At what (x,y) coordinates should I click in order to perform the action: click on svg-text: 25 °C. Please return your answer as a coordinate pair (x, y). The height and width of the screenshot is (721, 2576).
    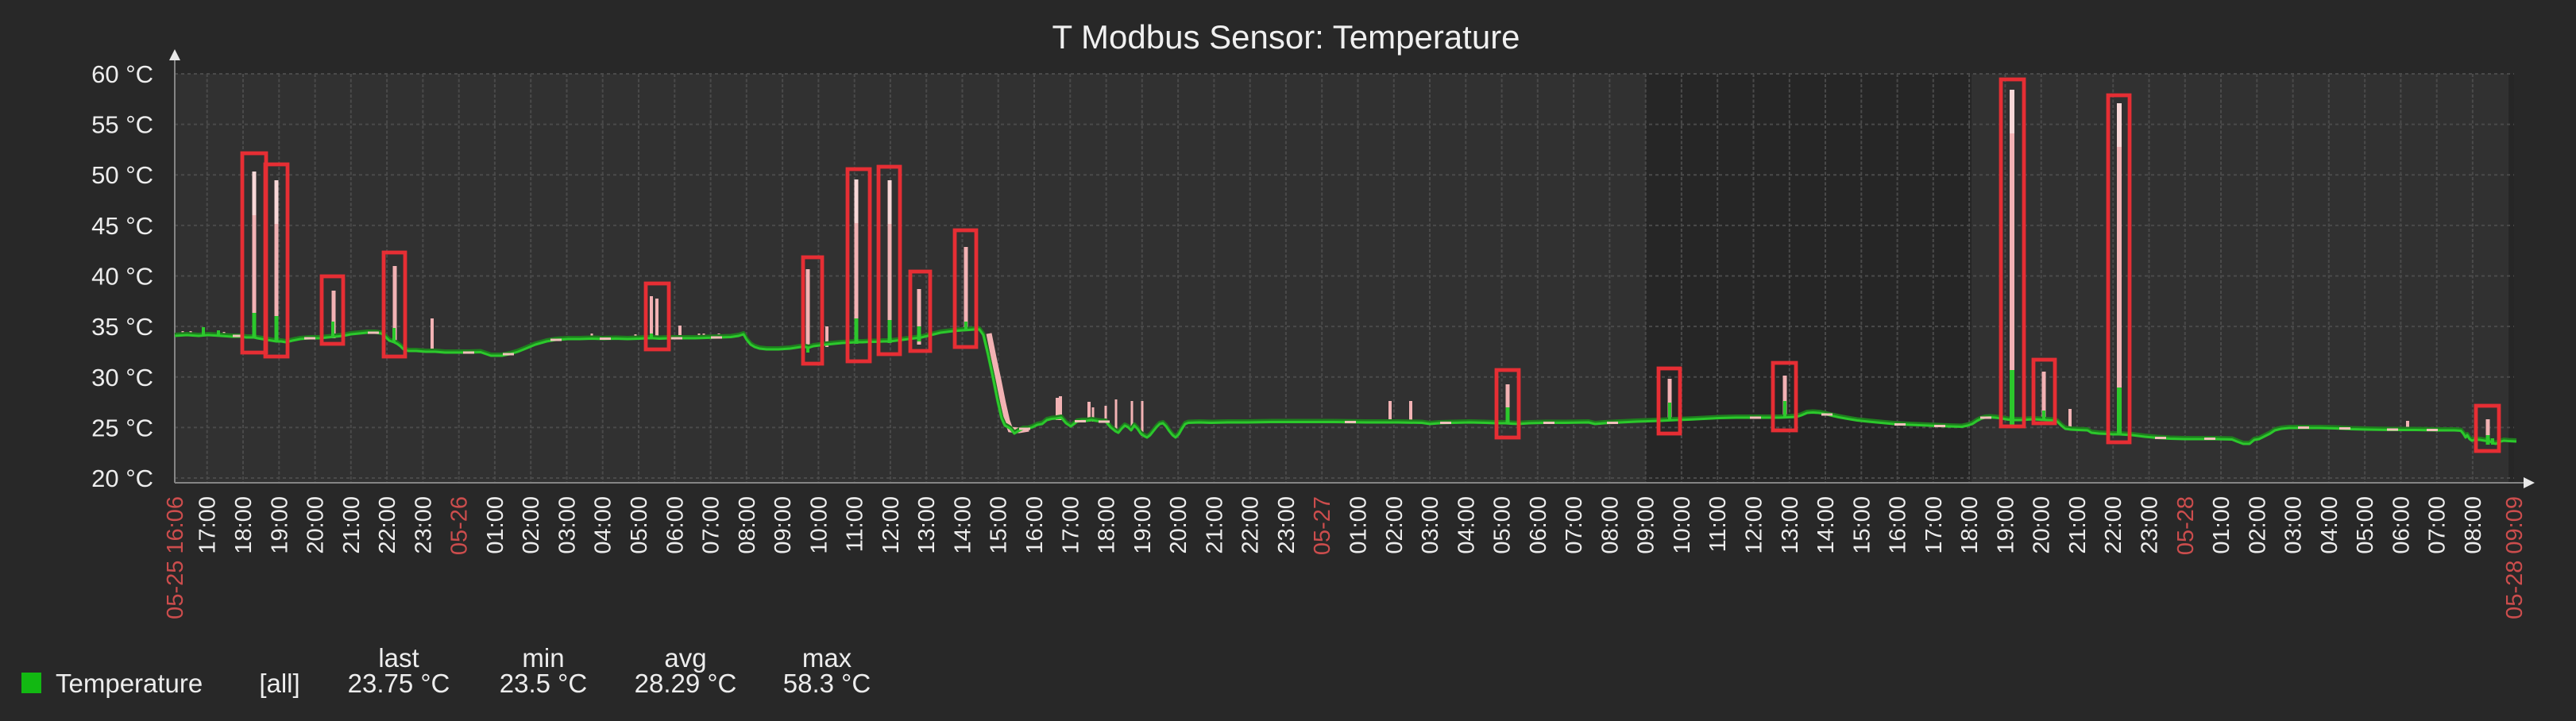
    Looking at the image, I should click on (122, 427).